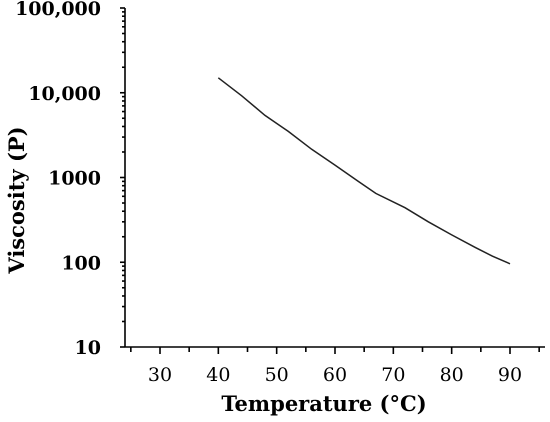 The width and height of the screenshot is (550, 422). Describe the element at coordinates (510, 375) in the screenshot. I see `x-tick-label: 90` at that location.